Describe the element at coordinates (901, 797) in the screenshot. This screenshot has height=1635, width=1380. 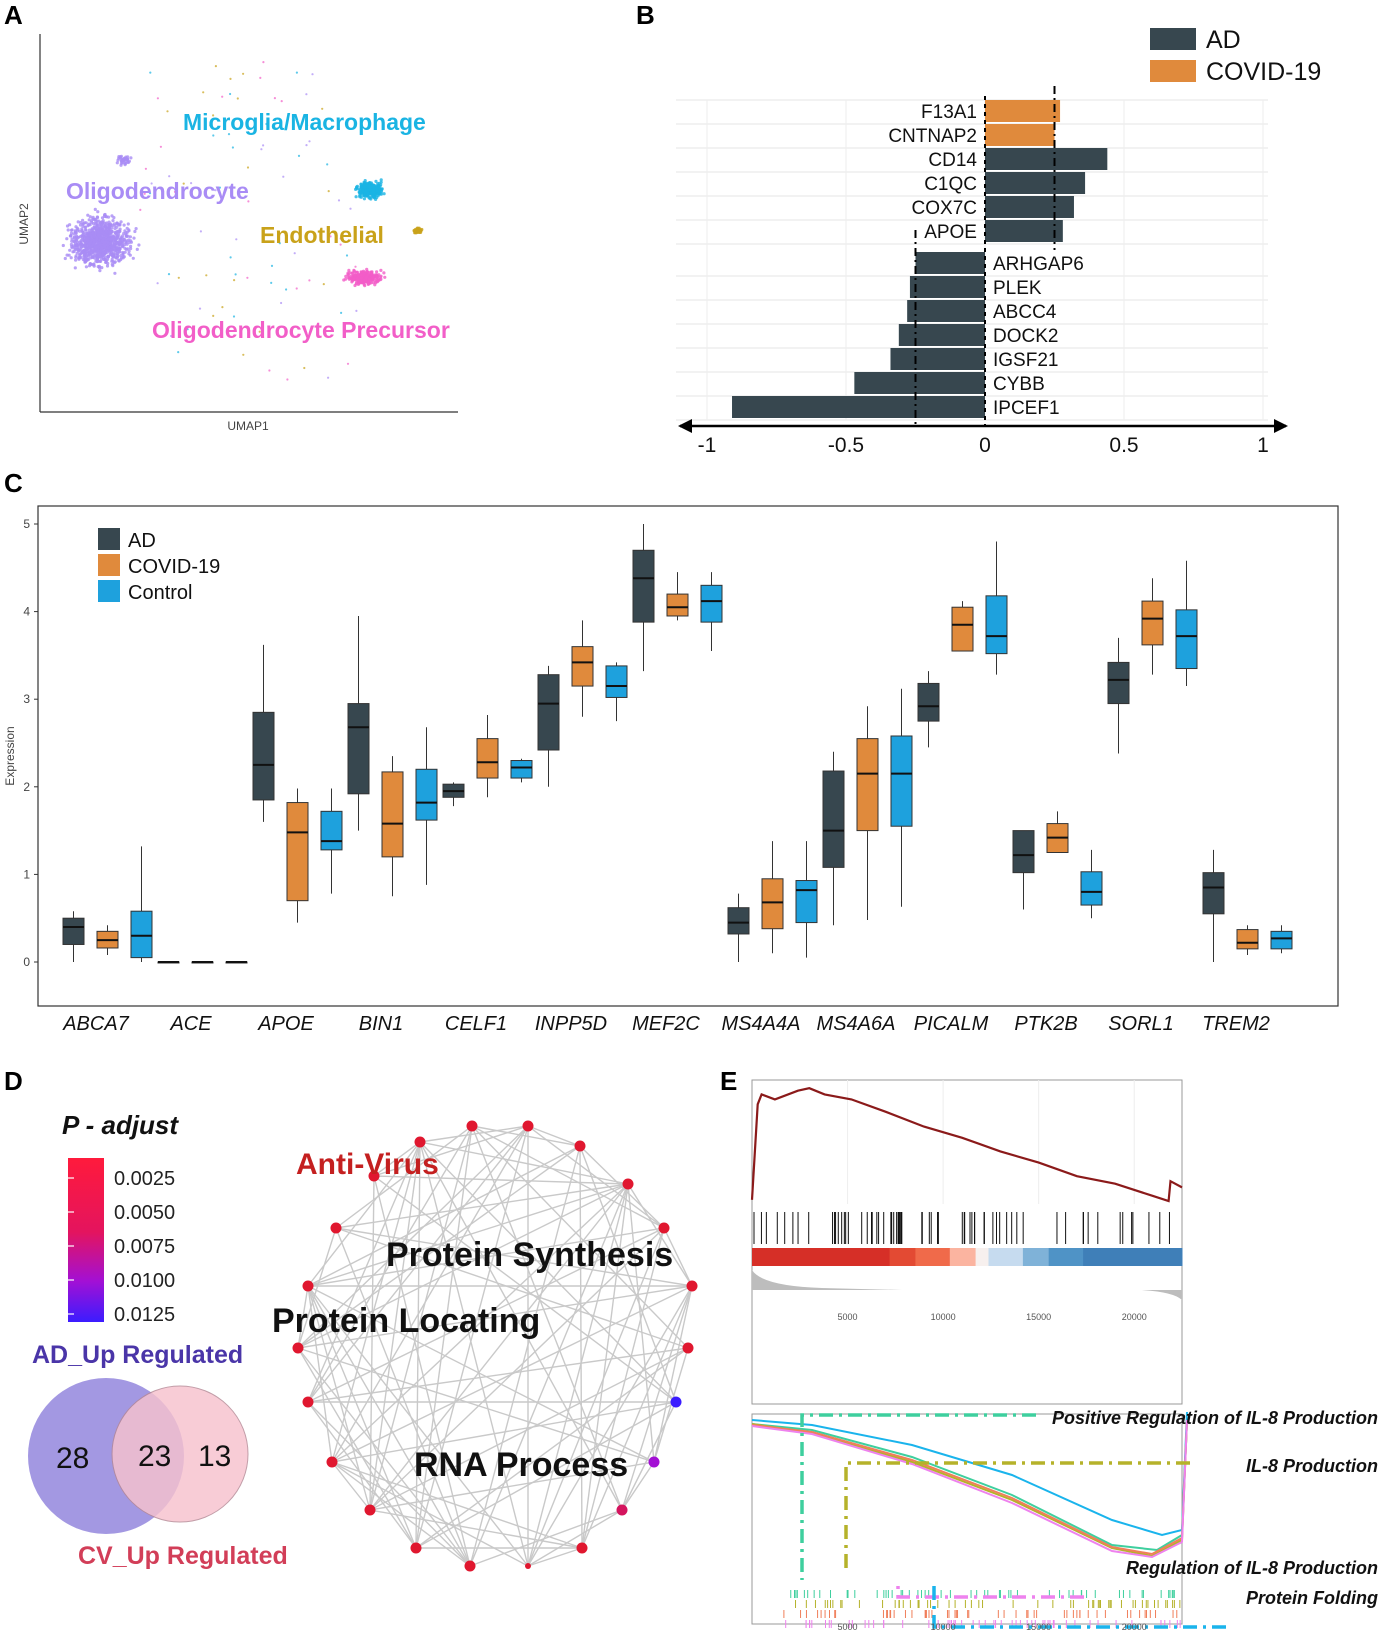
I see `box-ms4a6a-control` at that location.